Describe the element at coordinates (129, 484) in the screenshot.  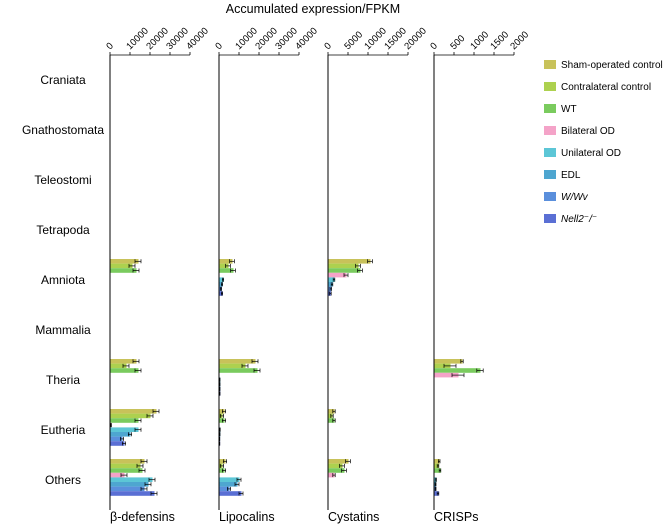
I see `bar-others-edl` at that location.